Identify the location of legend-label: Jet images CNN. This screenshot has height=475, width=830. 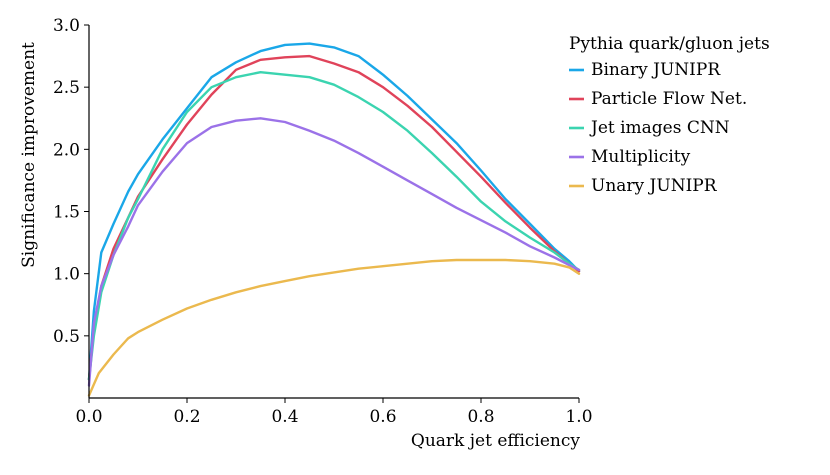
(659, 128).